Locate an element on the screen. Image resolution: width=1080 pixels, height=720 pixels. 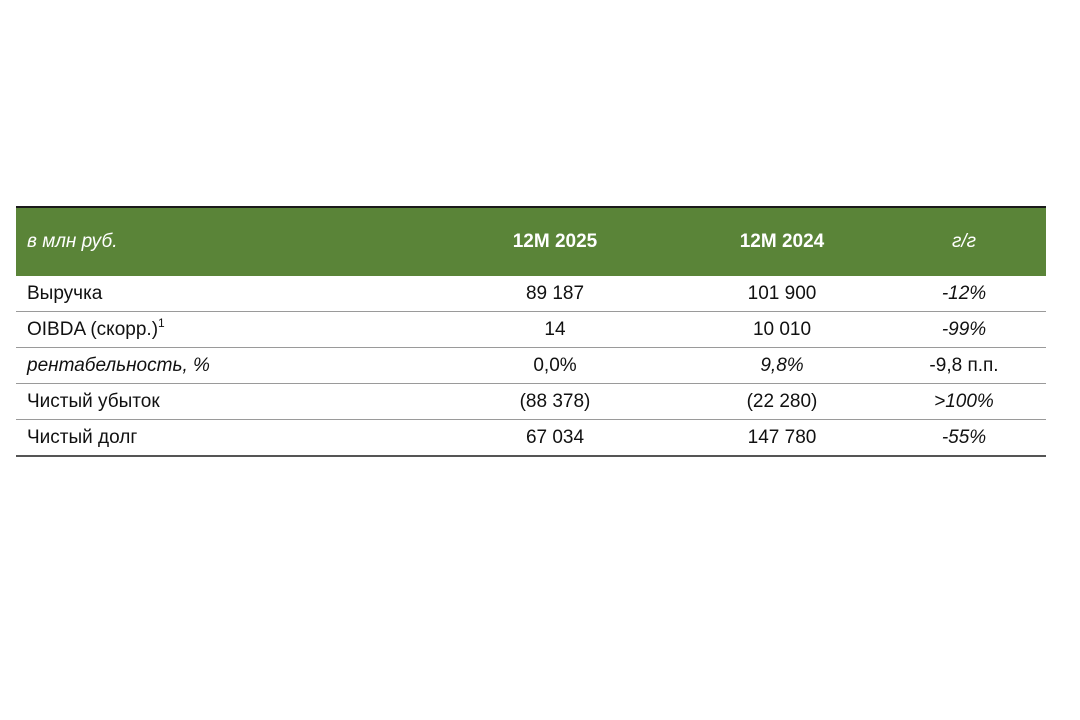
header-units-label: в млн руб. is located at coordinates (72, 241).